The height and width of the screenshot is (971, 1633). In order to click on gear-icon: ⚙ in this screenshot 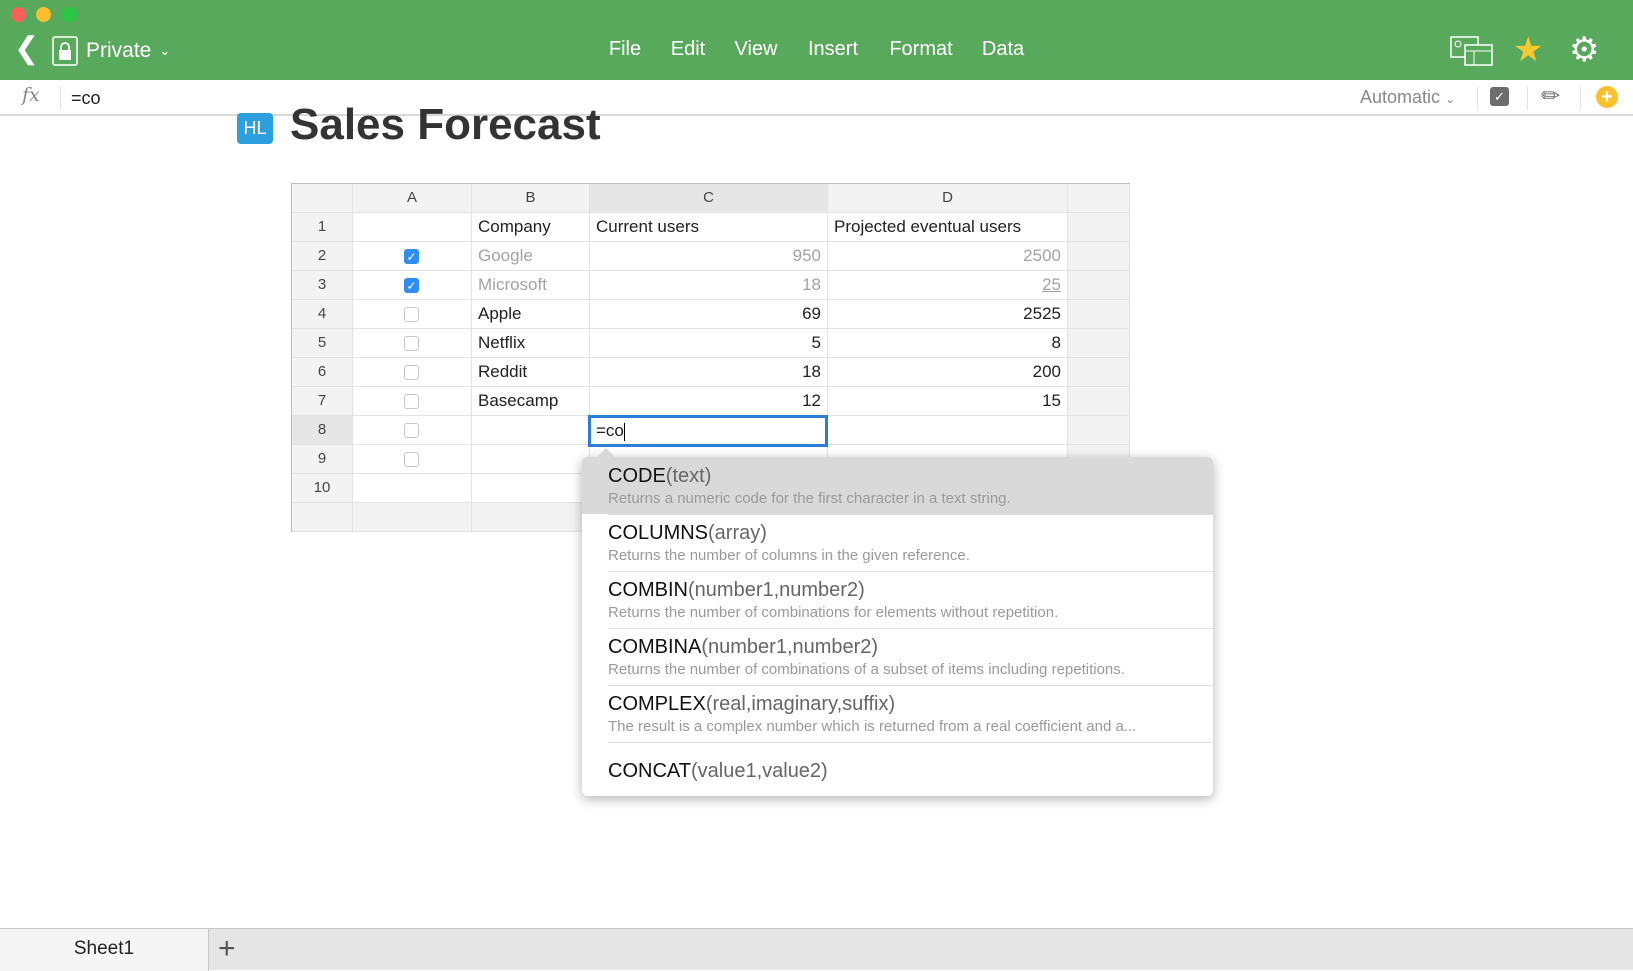, I will do `click(1584, 50)`.